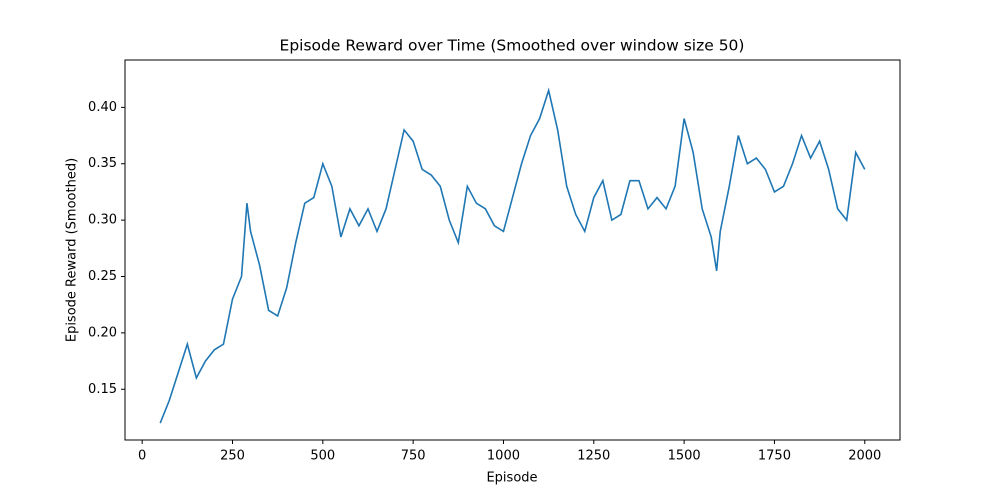 This screenshot has height=500, width=1000. I want to click on x-axis-label: Episode, so click(511, 478).